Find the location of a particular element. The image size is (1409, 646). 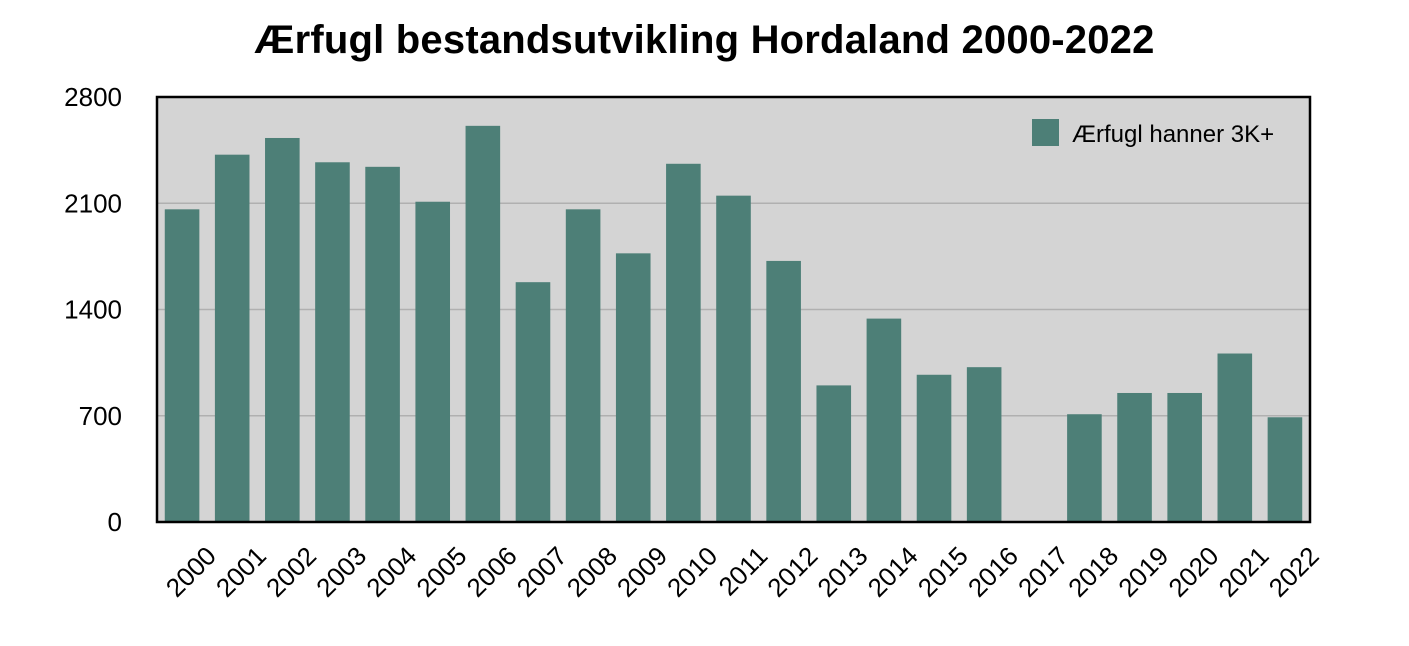

x-tick-label: 2015 is located at coordinates (943, 572).